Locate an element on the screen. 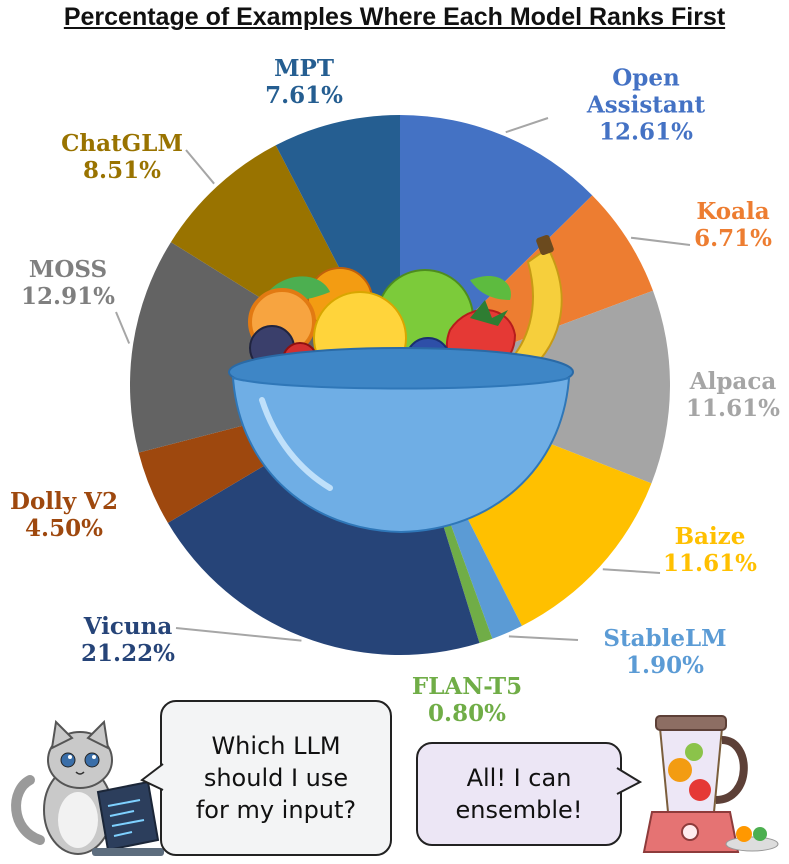  slice-label-name: Koala is located at coordinates (733, 211).